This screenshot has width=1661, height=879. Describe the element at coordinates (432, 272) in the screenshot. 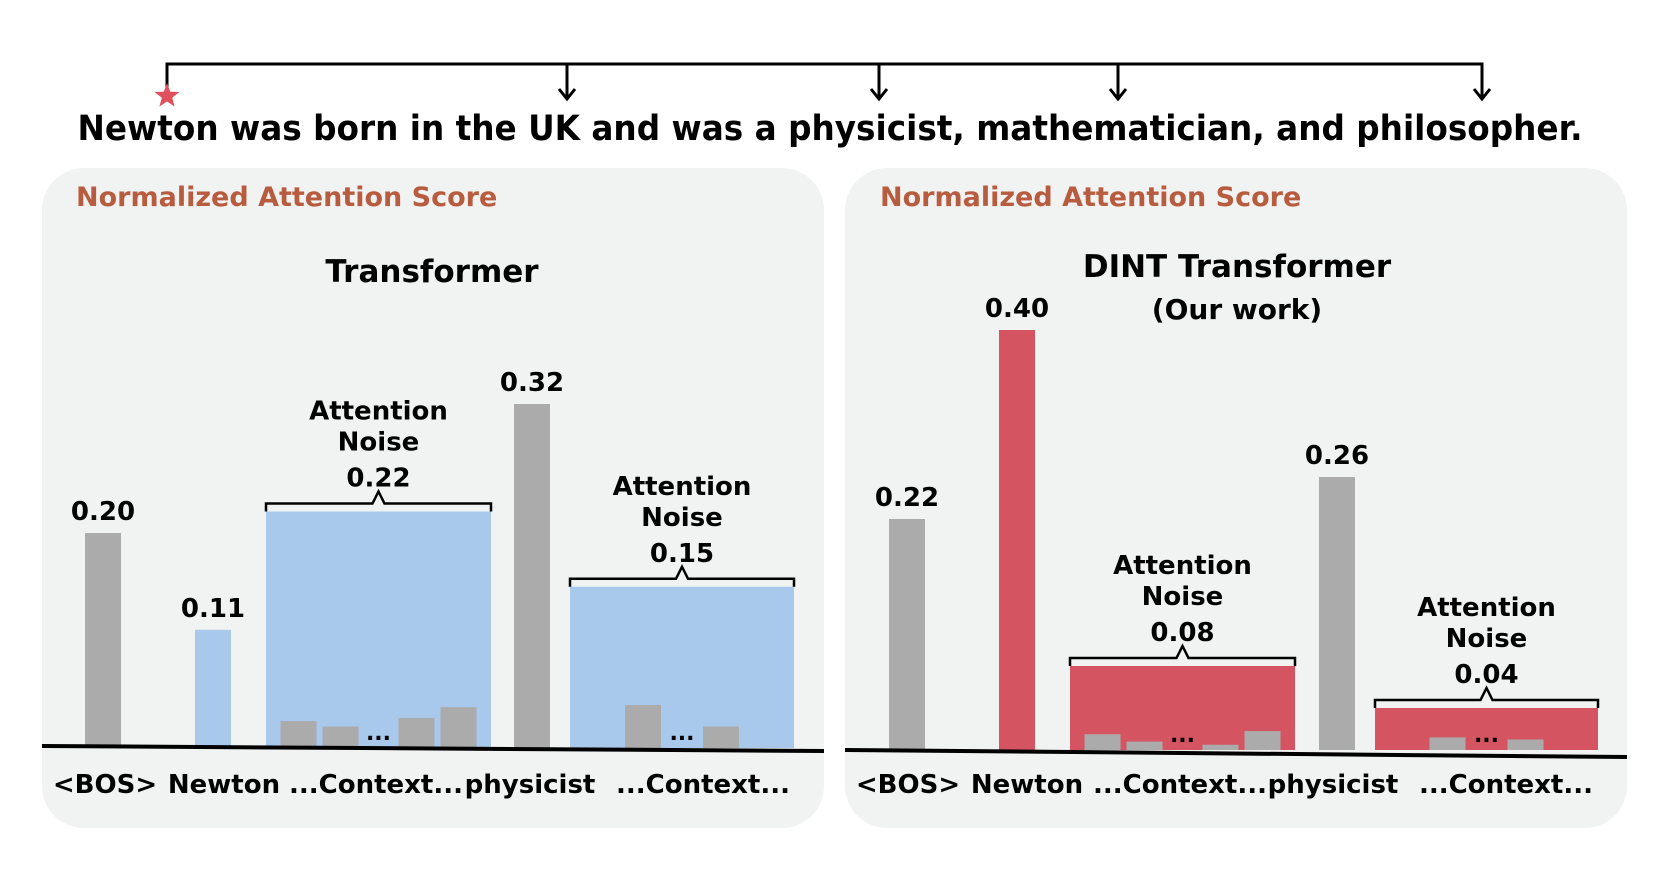

I see `chart-title: Transformer` at that location.